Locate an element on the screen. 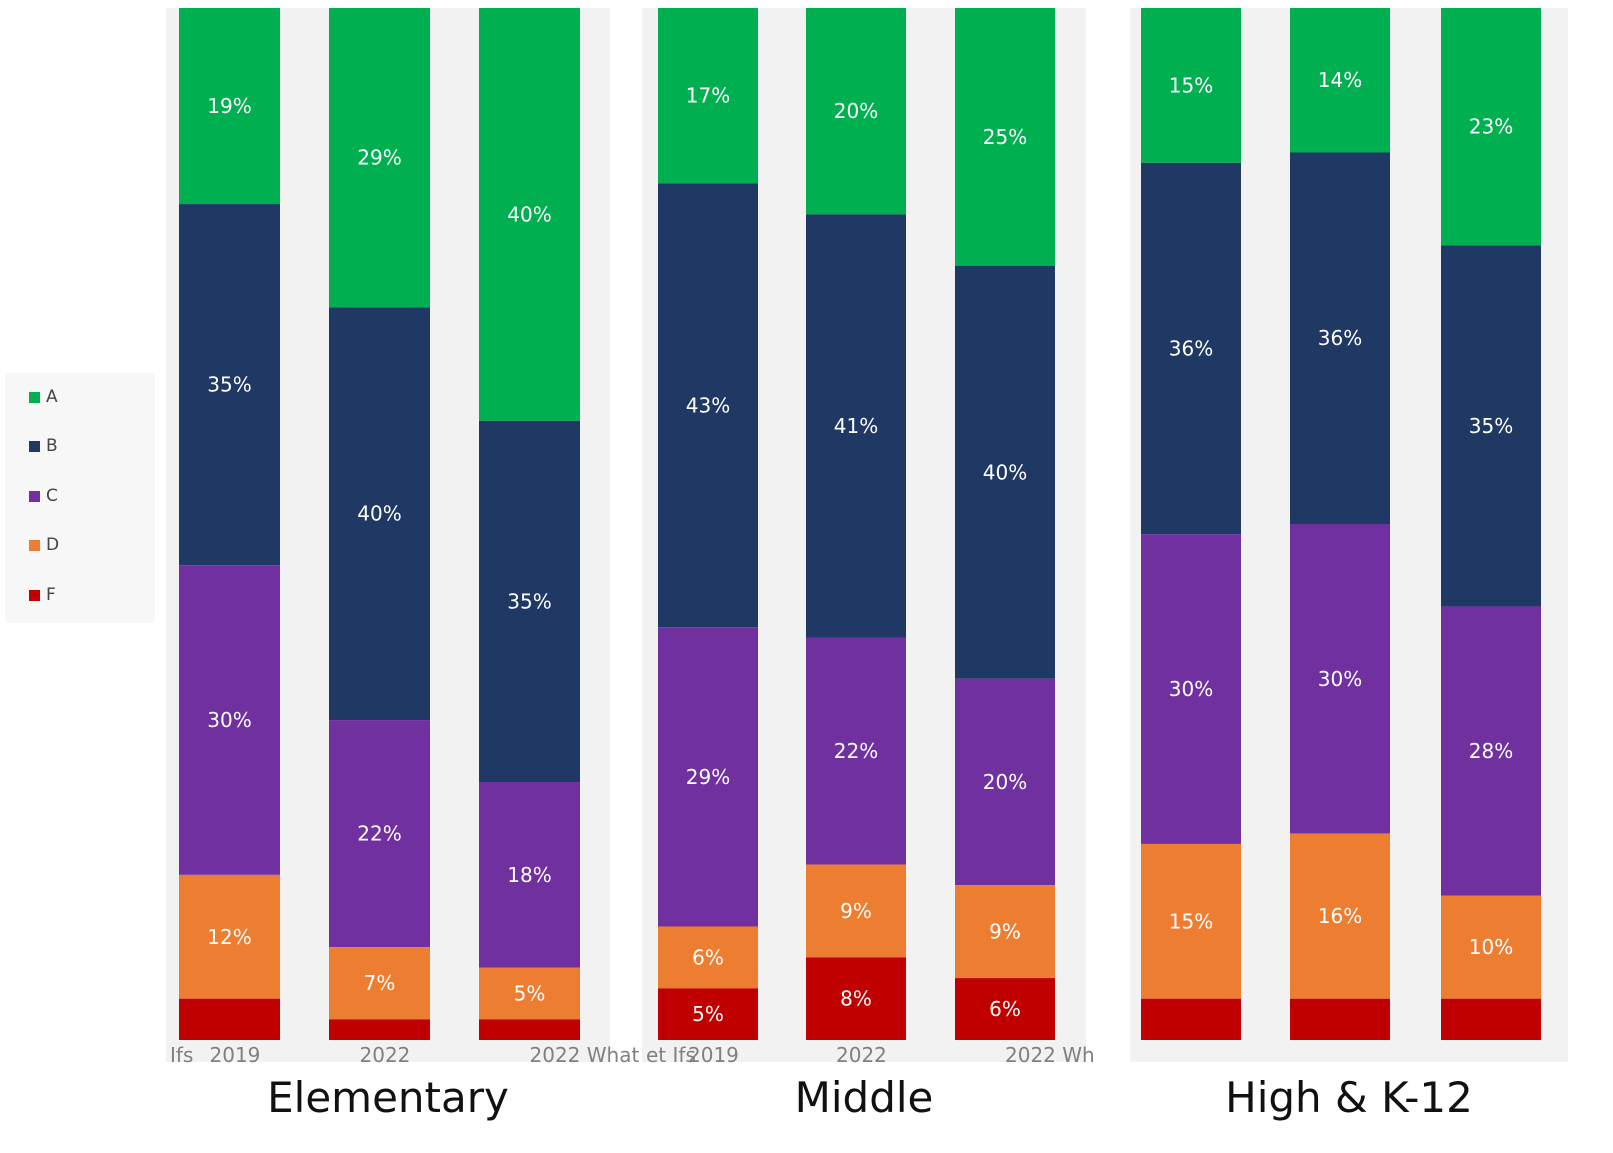  panel-title: High & K-12 is located at coordinates (1349, 1097).